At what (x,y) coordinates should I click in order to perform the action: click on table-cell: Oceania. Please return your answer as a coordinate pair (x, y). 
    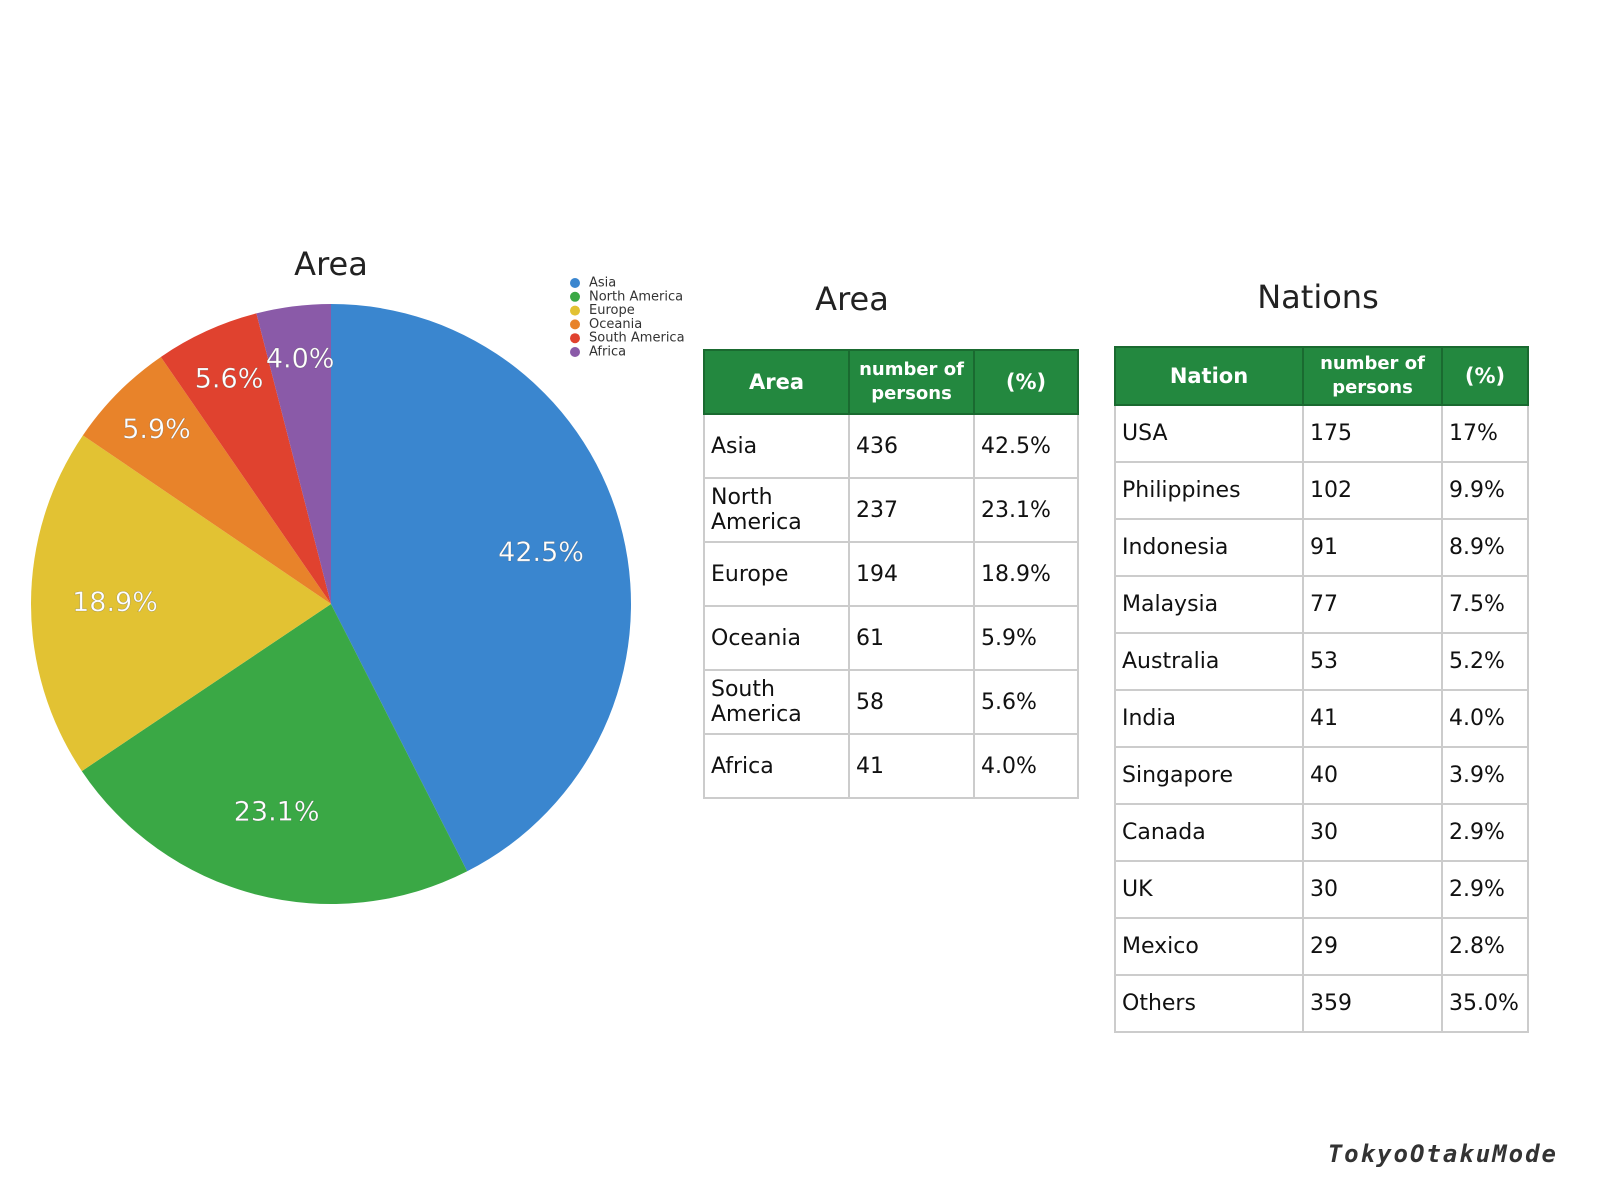
    Looking at the image, I should click on (776, 638).